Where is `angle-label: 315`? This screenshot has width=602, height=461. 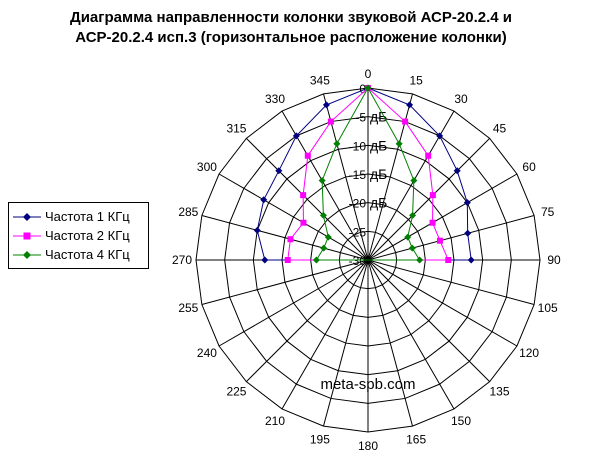
angle-label: 315 is located at coordinates (236, 128).